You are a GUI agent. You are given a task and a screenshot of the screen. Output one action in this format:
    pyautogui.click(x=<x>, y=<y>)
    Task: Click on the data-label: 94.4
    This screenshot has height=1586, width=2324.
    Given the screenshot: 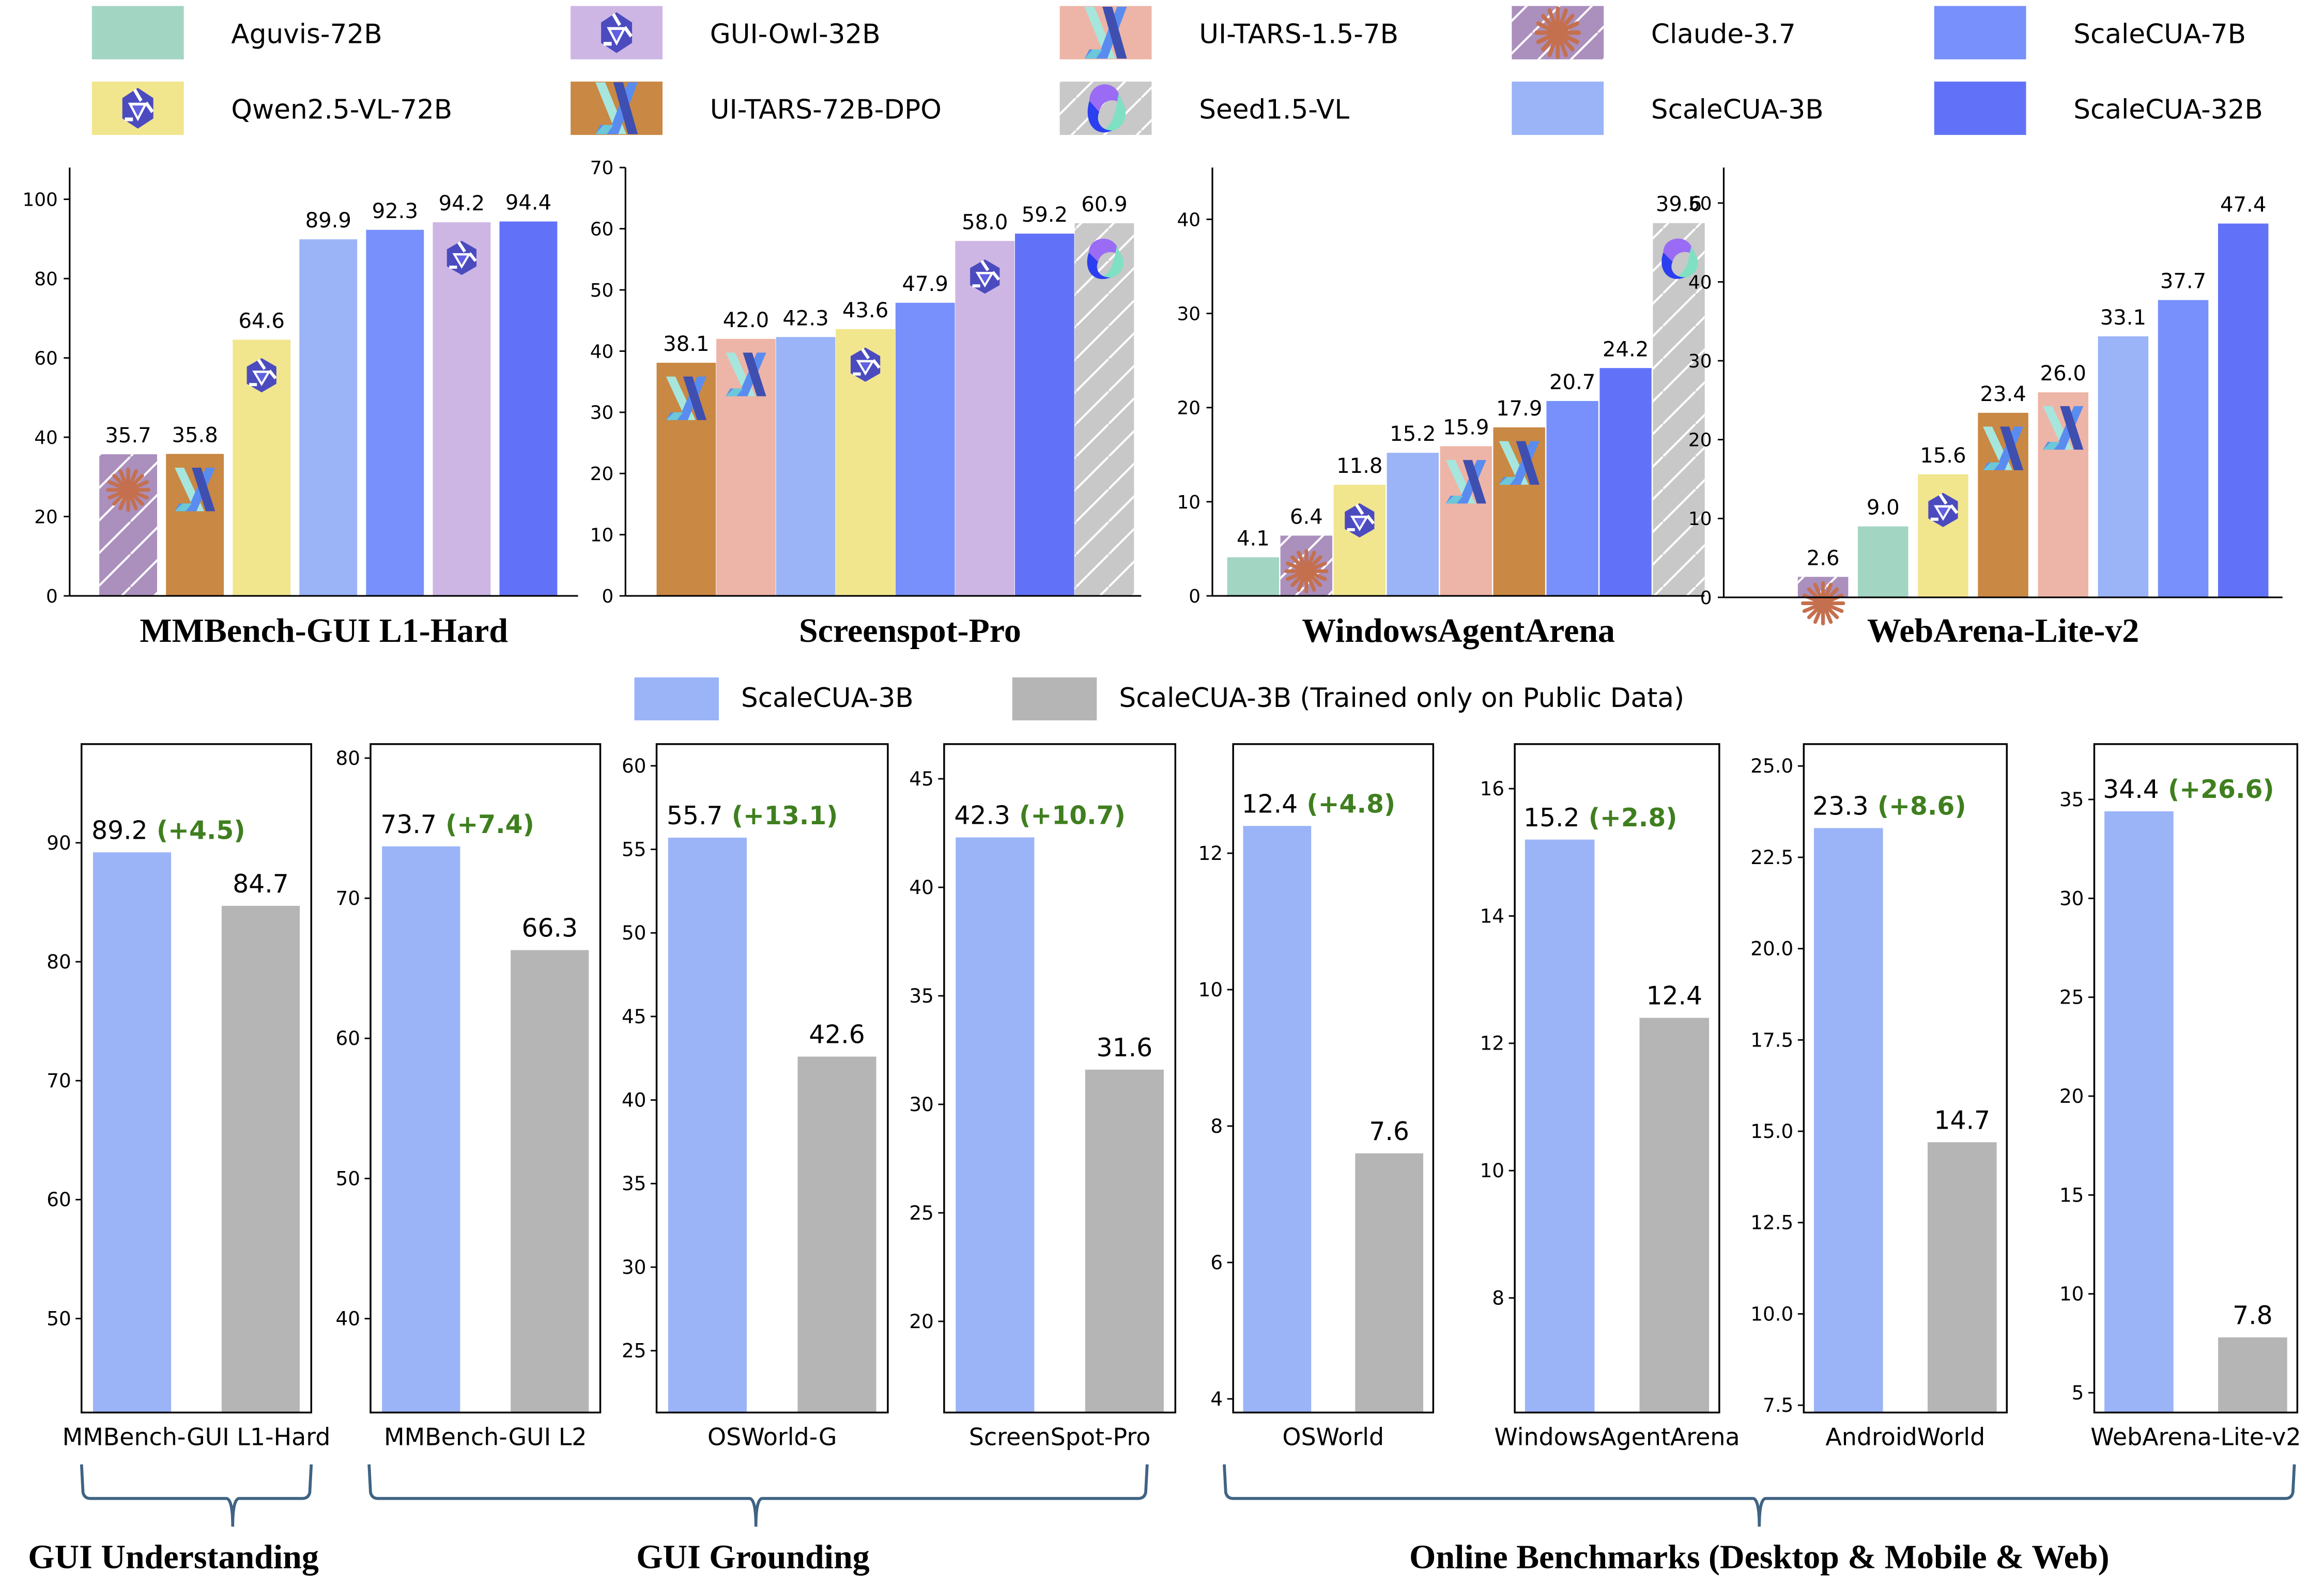 What is the action you would take?
    pyautogui.click(x=528, y=203)
    